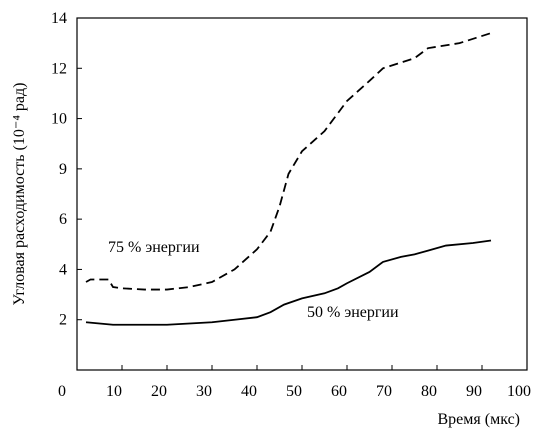 This screenshot has height=439, width=540. Describe the element at coordinates (294, 391) in the screenshot. I see `x-tick-label: 50` at that location.